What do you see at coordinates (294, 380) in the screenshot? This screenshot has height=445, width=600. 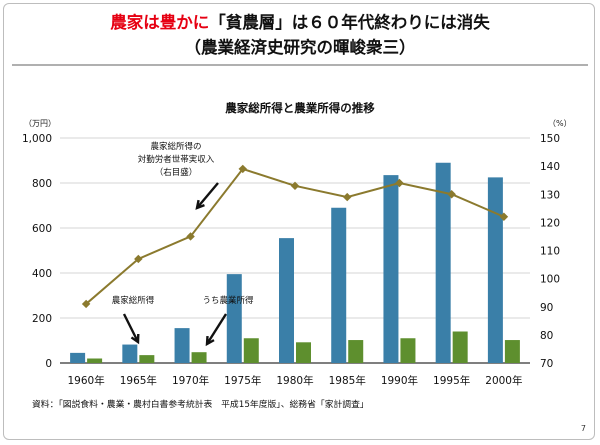 I see `x-tick-label: 1980年` at bounding box center [294, 380].